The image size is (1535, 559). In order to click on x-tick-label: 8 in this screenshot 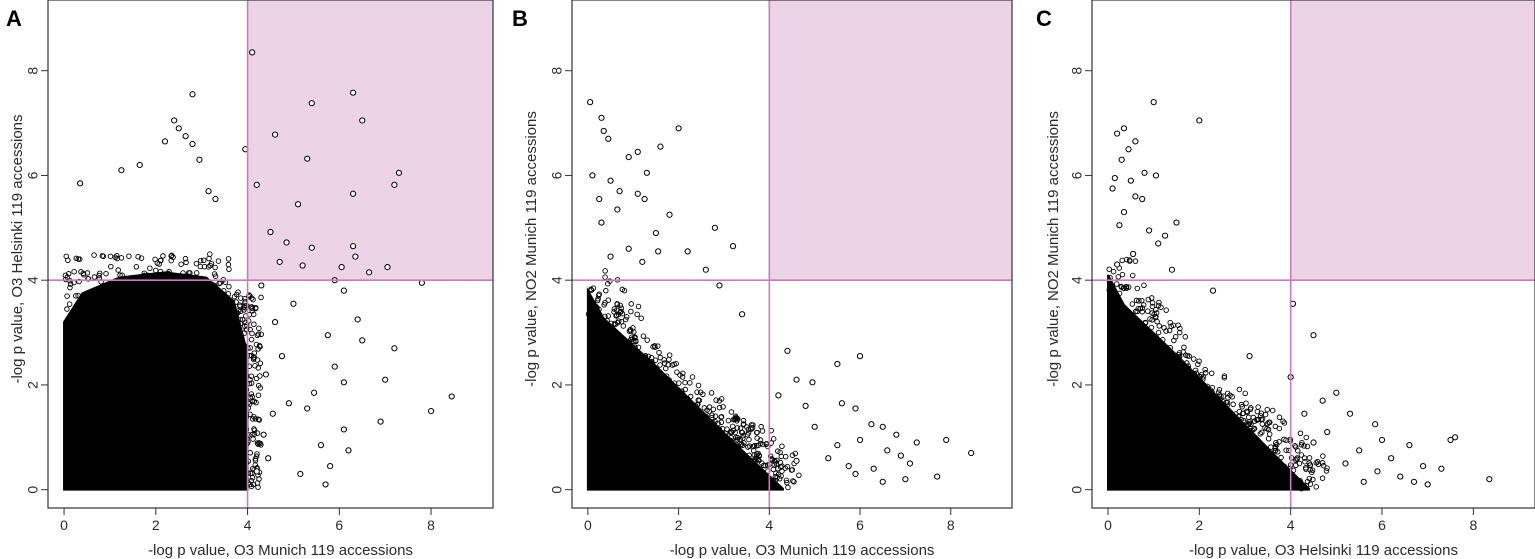, I will do `click(1473, 525)`.